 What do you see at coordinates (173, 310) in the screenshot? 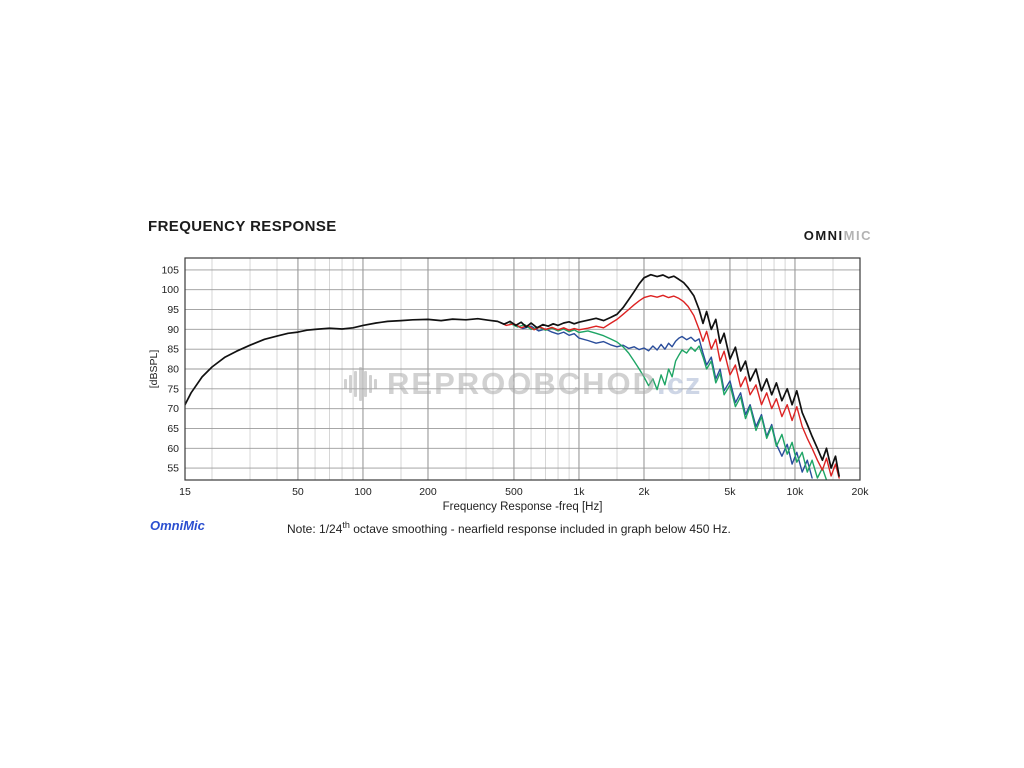
I see `y-tick-label: 95` at bounding box center [173, 310].